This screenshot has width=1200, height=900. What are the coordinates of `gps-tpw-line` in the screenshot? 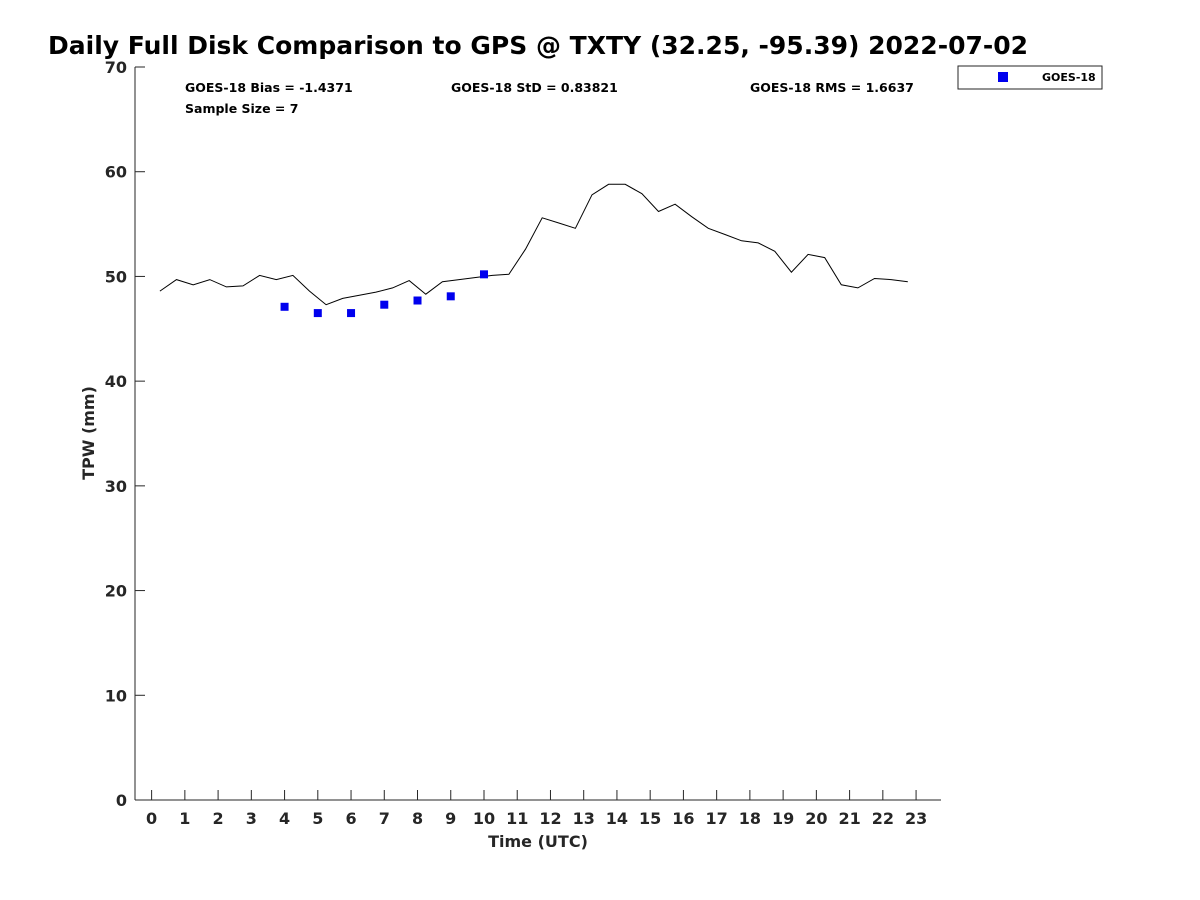 It's located at (533, 244).